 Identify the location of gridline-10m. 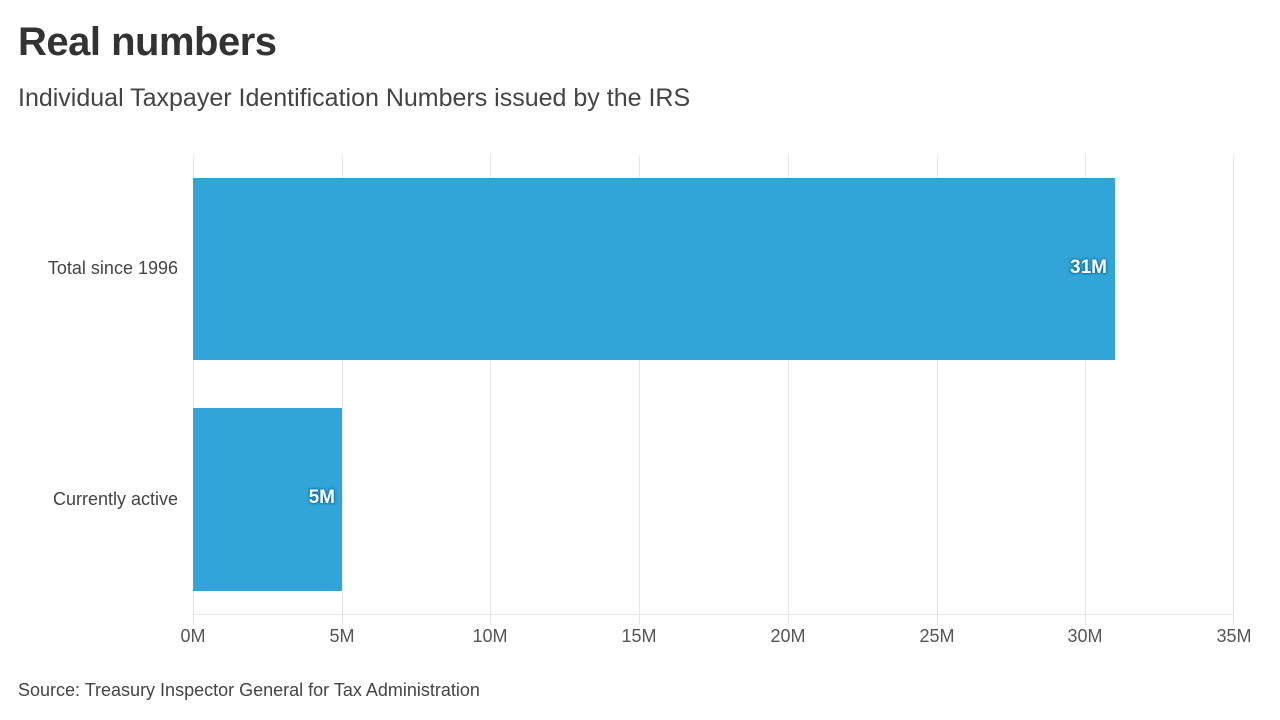
(490, 390).